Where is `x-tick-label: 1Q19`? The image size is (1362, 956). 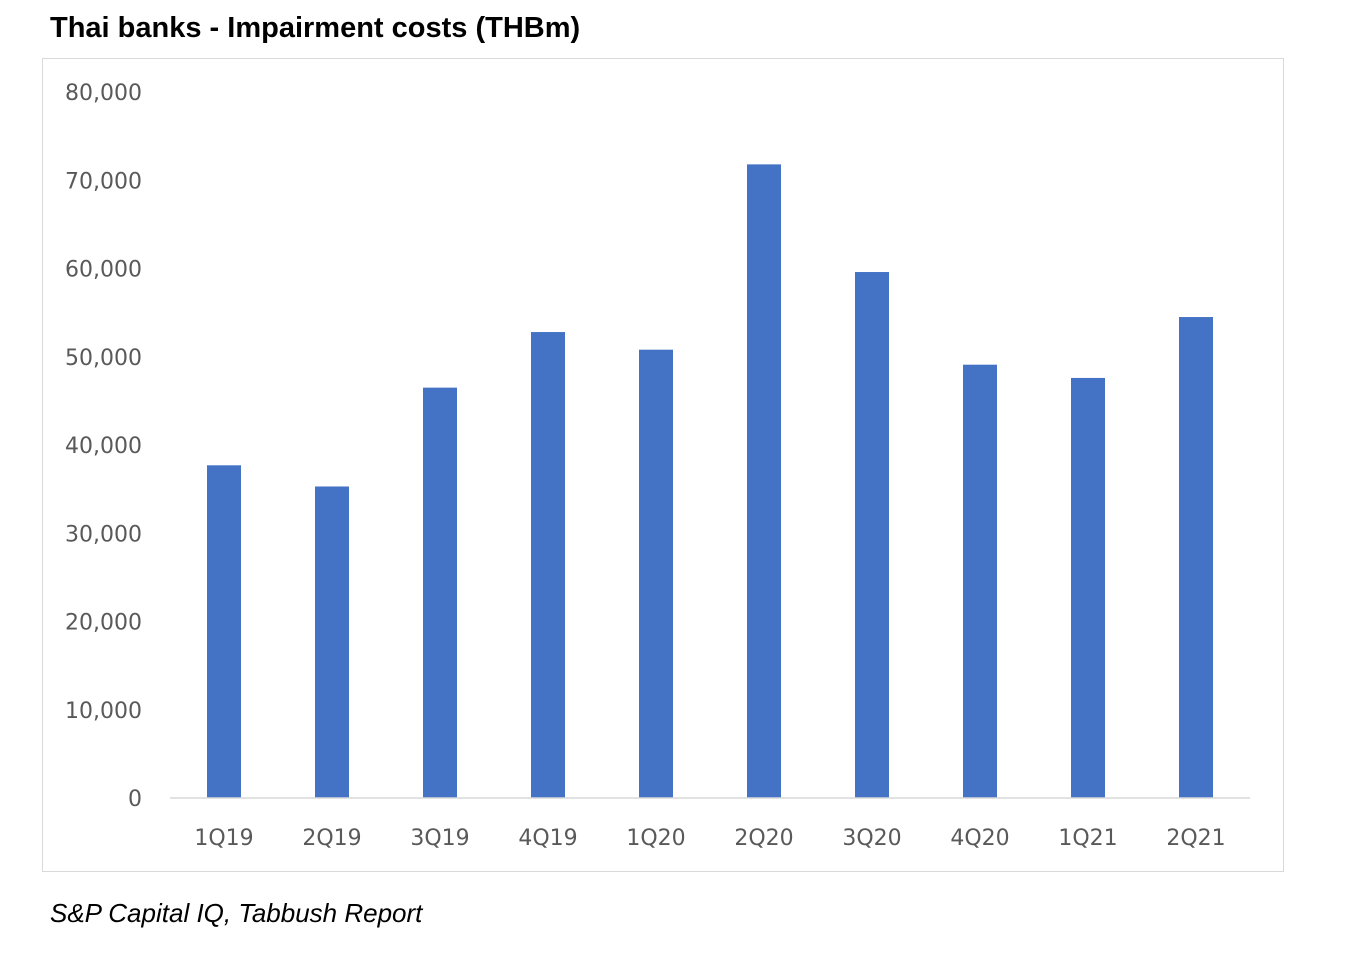
x-tick-label: 1Q19 is located at coordinates (223, 838).